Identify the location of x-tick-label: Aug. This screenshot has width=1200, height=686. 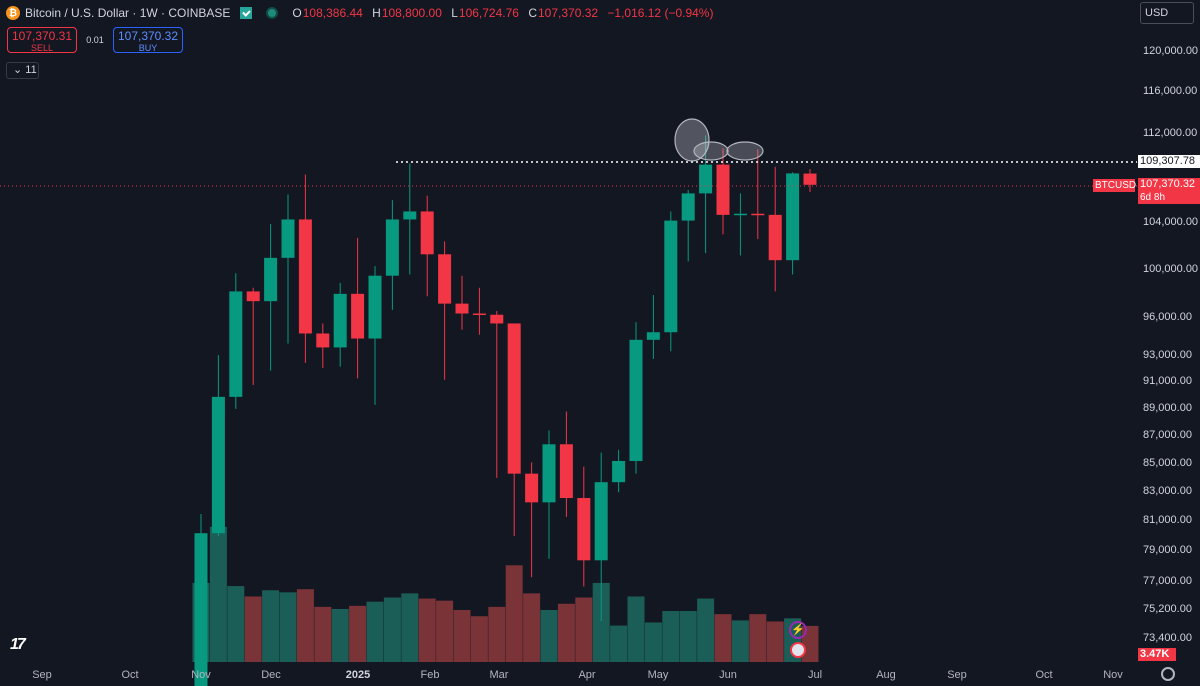
(886, 675).